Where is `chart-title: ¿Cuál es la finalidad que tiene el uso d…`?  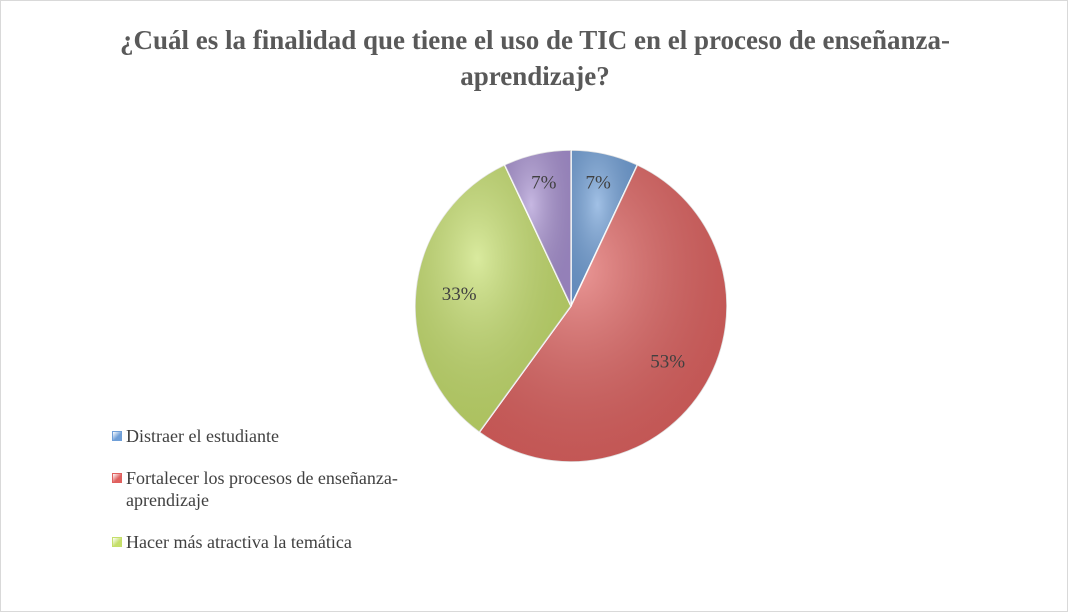 chart-title: ¿Cuál es la finalidad que tiene el uso d… is located at coordinates (535, 58).